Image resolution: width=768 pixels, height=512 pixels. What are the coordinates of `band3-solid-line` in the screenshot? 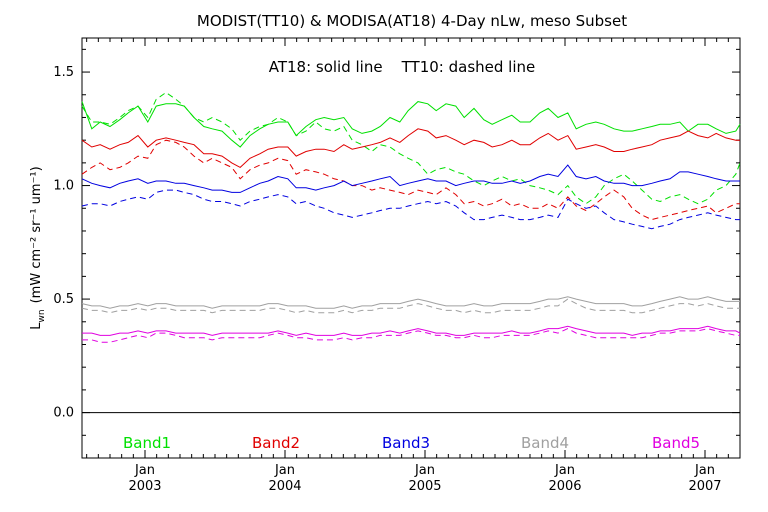 It's located at (410, 178).